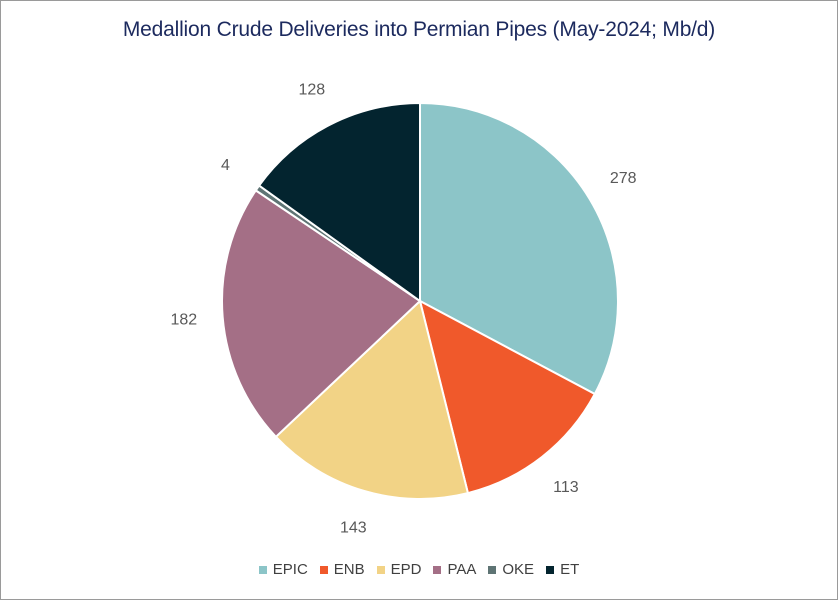 Image resolution: width=838 pixels, height=600 pixels. I want to click on data-label-paa: 182, so click(183, 320).